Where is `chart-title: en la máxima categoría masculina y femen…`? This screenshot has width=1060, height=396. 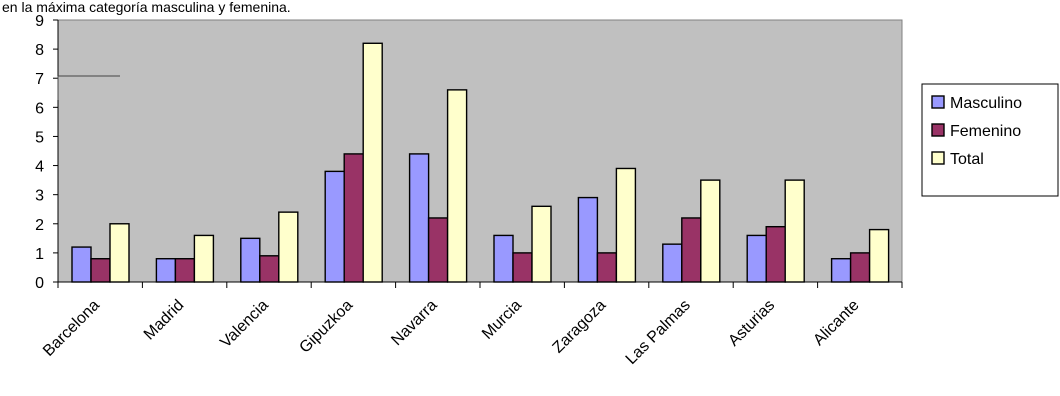
chart-title: en la máxima categoría masculina y femen… is located at coordinates (146, 7).